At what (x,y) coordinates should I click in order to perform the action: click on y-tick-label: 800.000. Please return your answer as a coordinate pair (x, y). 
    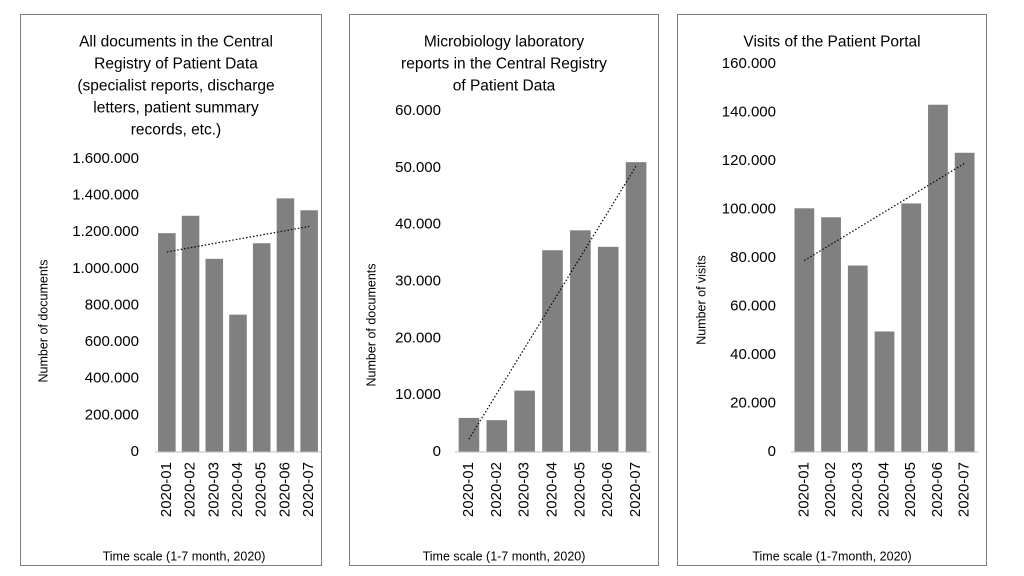
    Looking at the image, I should click on (112, 304).